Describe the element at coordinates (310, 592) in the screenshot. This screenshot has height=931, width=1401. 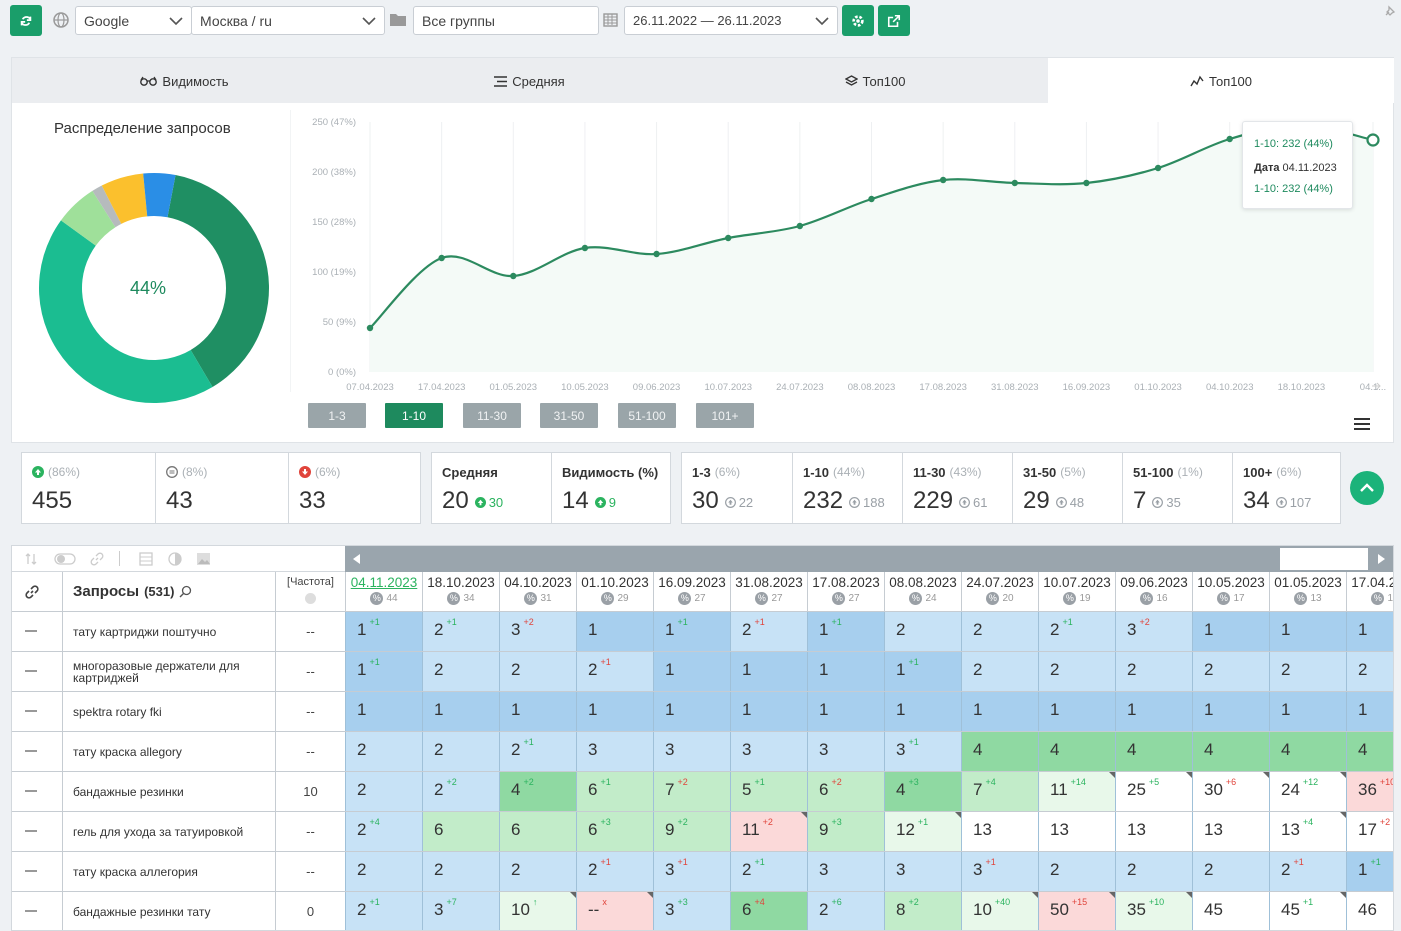
I see `frequency-column-header: [Частота]` at that location.